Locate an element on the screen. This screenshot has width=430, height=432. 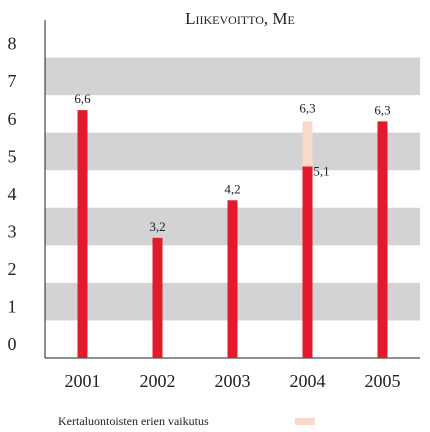
y-tick-label: 1 is located at coordinates (12, 307).